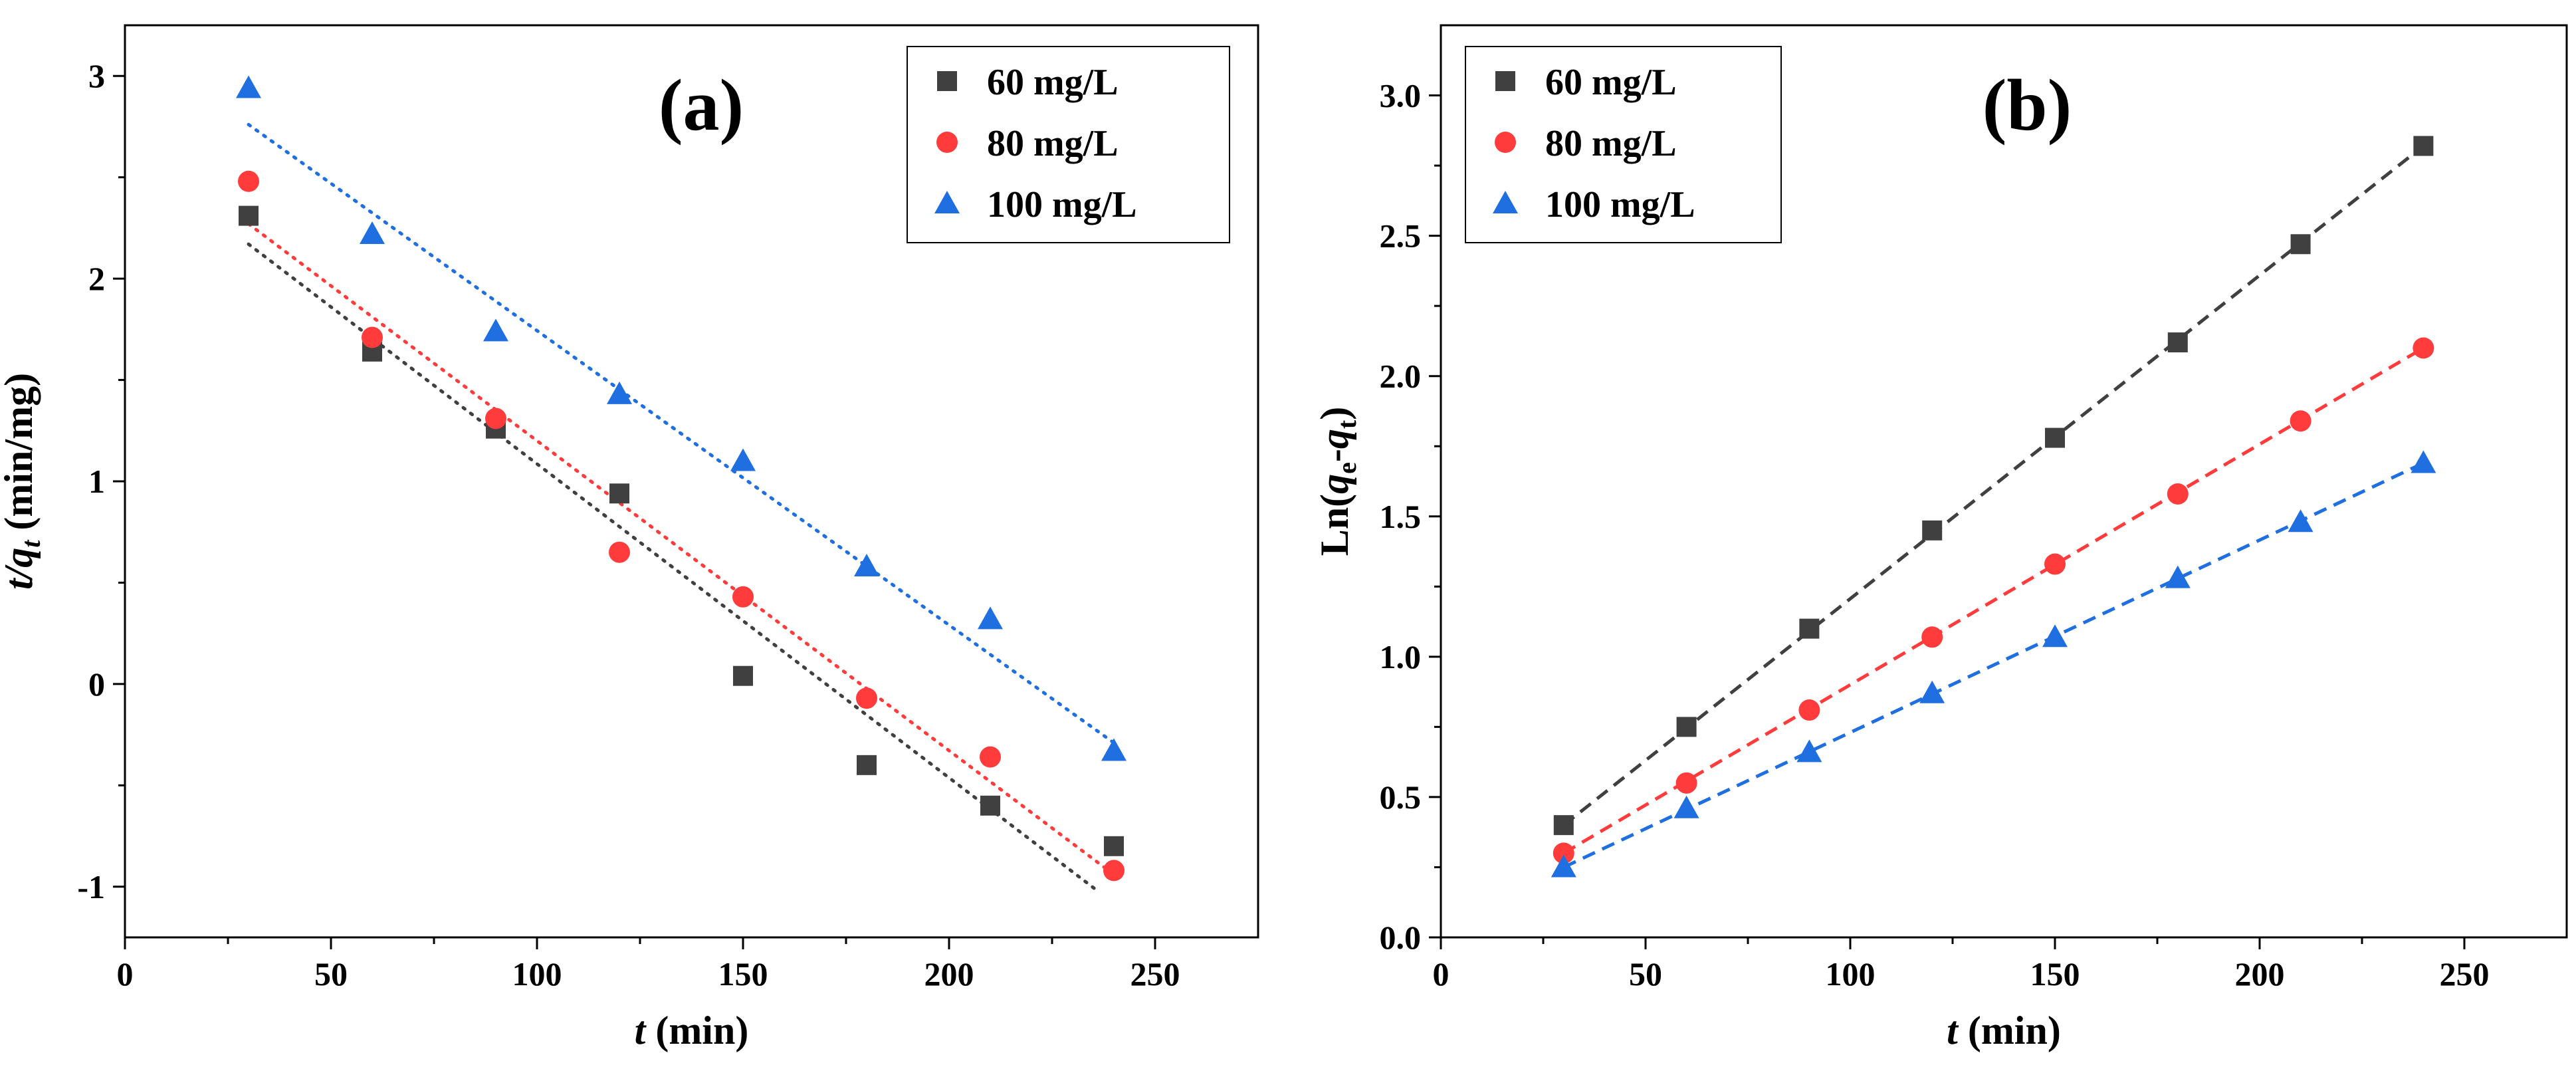 This screenshot has height=1071, width=2576. Describe the element at coordinates (701, 105) in the screenshot. I see `panel-label: (a)` at that location.